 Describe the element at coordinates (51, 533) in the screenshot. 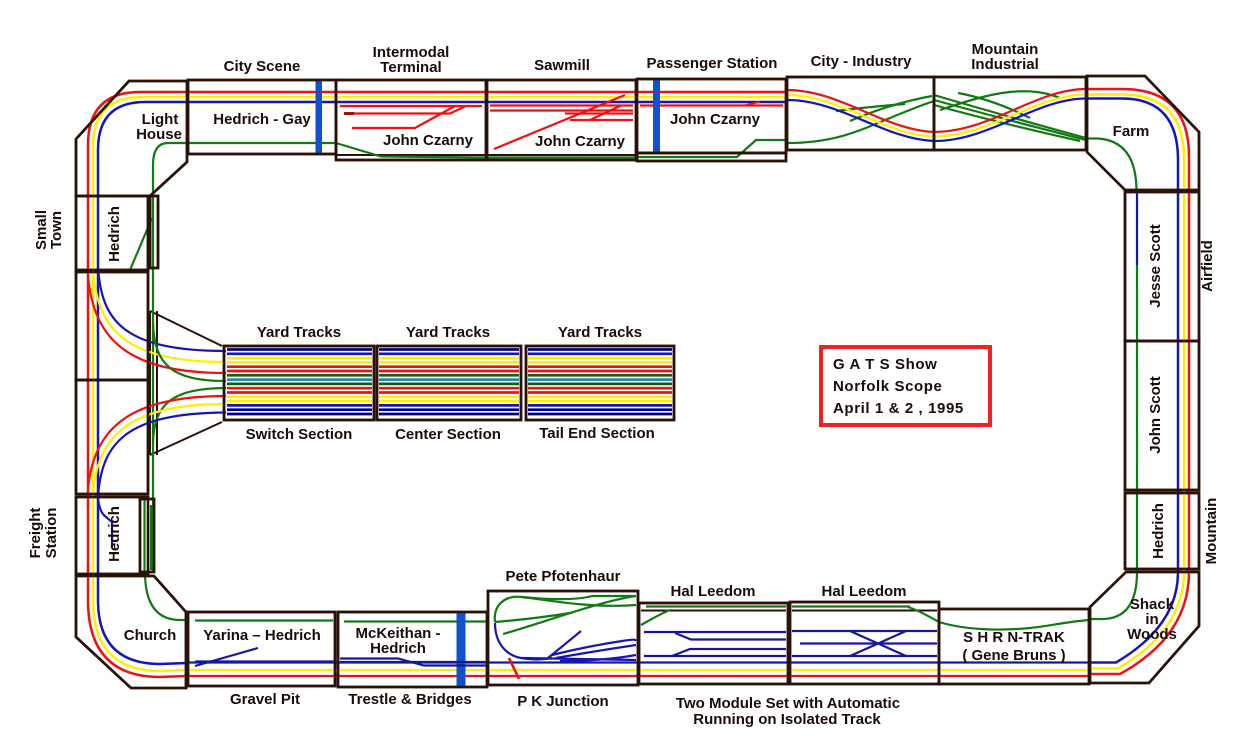

I see `svg-text: Station` at that location.